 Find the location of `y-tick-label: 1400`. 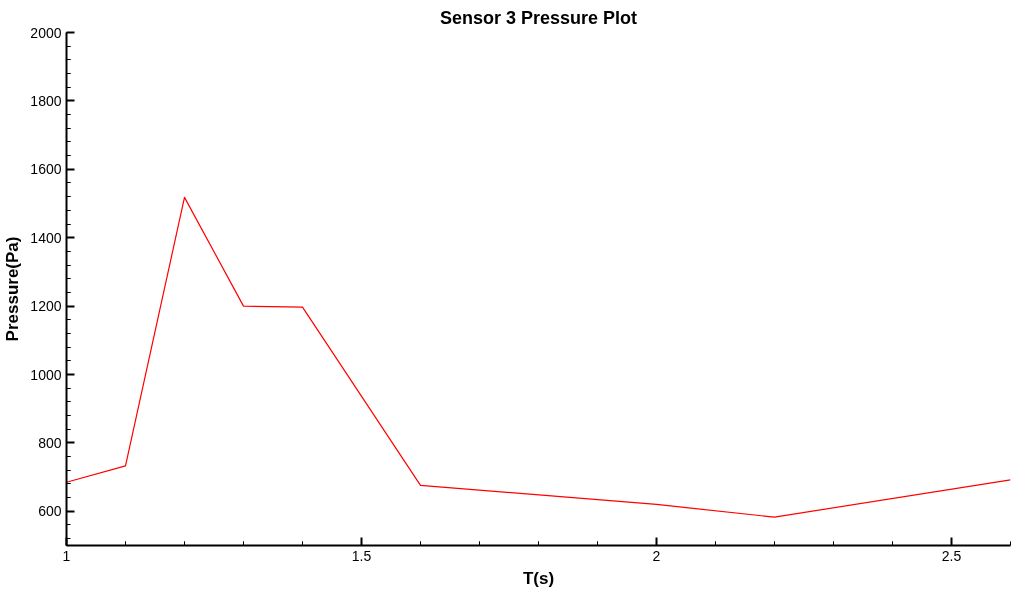

y-tick-label: 1400 is located at coordinates (46, 237).